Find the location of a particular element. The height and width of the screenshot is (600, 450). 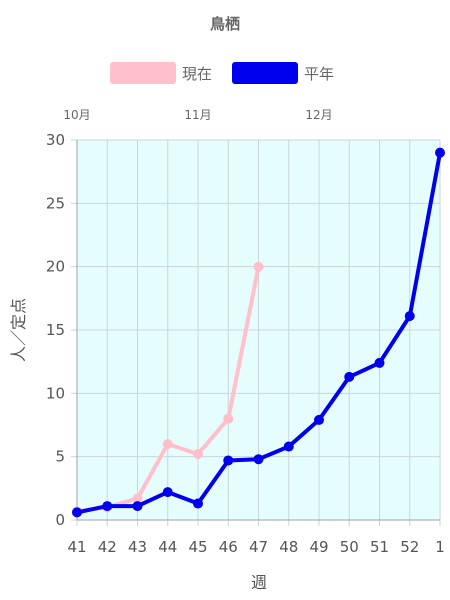

y-tick-label: 25 is located at coordinates (55, 203).